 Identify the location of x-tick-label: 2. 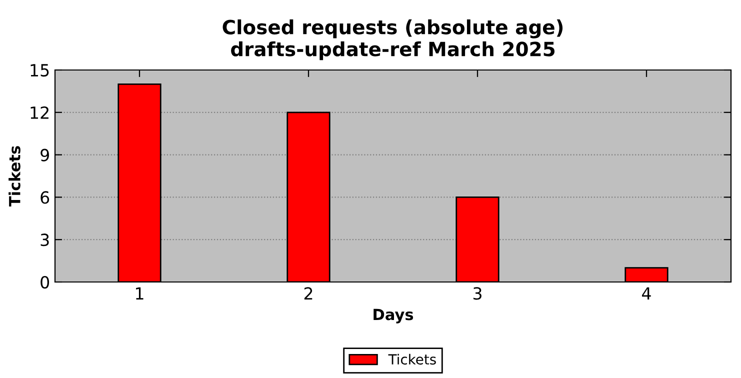
(308, 293).